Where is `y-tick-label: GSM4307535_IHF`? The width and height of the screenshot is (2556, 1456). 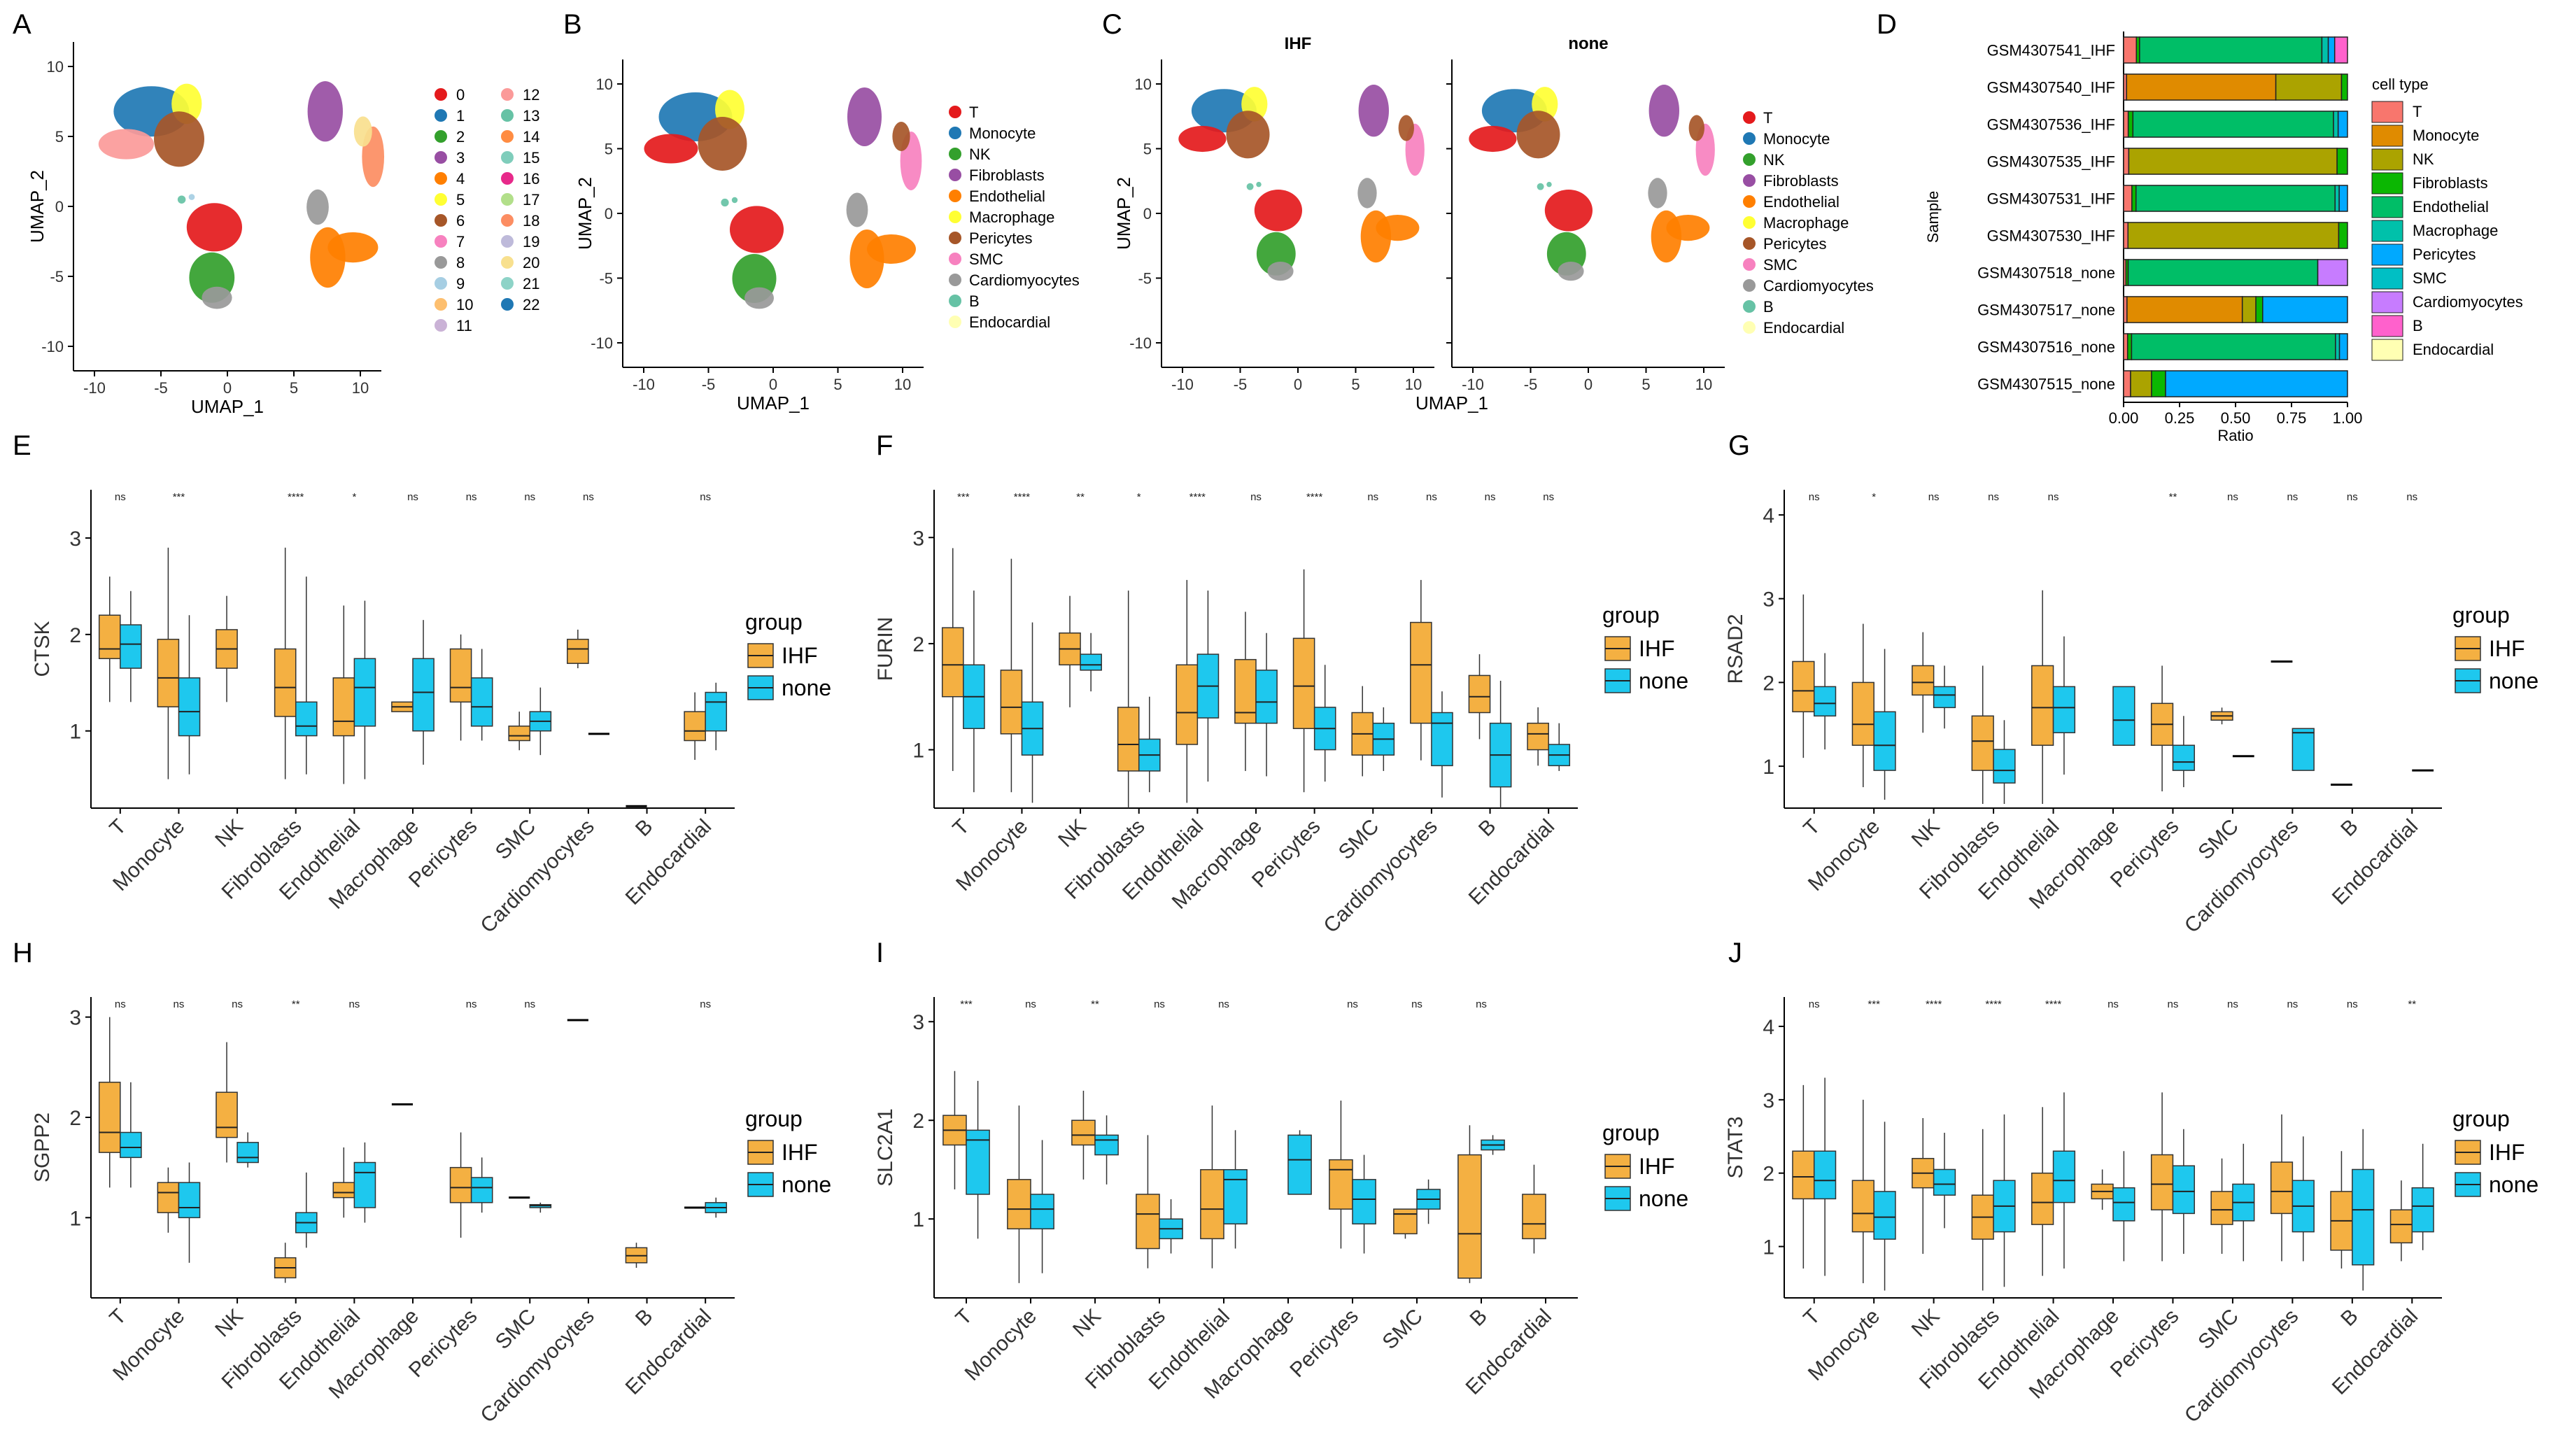 y-tick-label: GSM4307535_IHF is located at coordinates (2051, 162).